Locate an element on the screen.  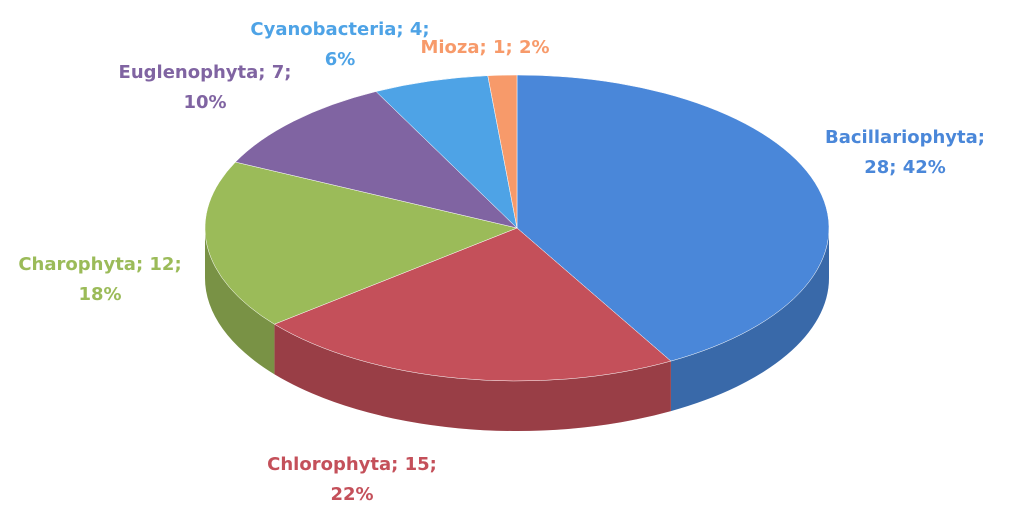
data-label: Charophyta; 12; is located at coordinates (99, 264).